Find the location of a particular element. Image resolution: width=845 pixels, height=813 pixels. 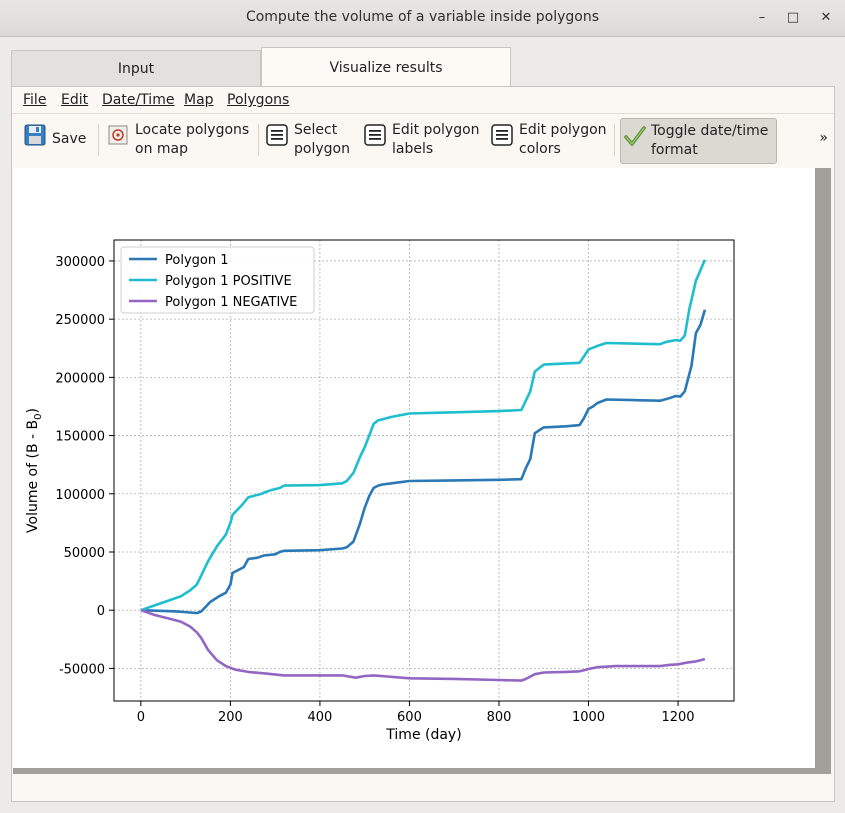

y-tick-label: 100000 is located at coordinates (80, 495).